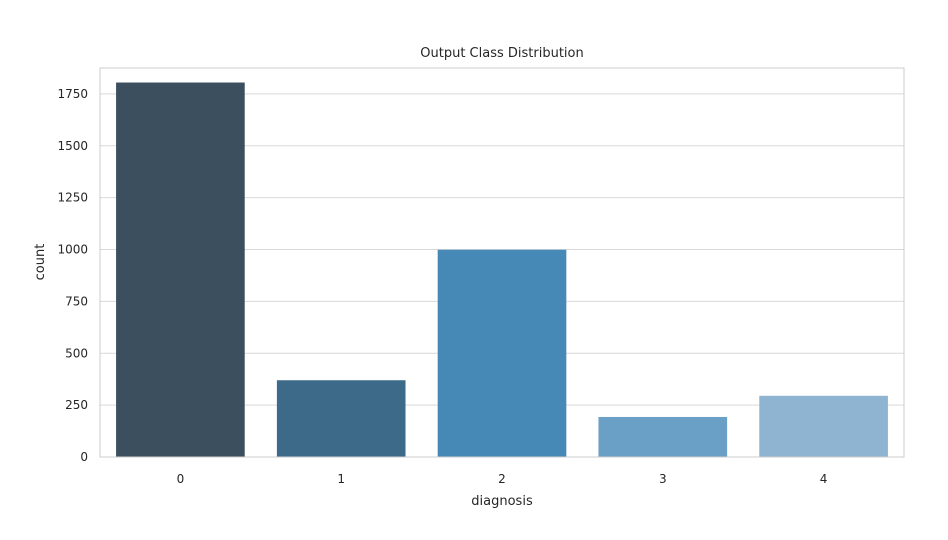 The width and height of the screenshot is (948, 540). What do you see at coordinates (72, 94) in the screenshot?
I see `y-tick-label: 1750` at bounding box center [72, 94].